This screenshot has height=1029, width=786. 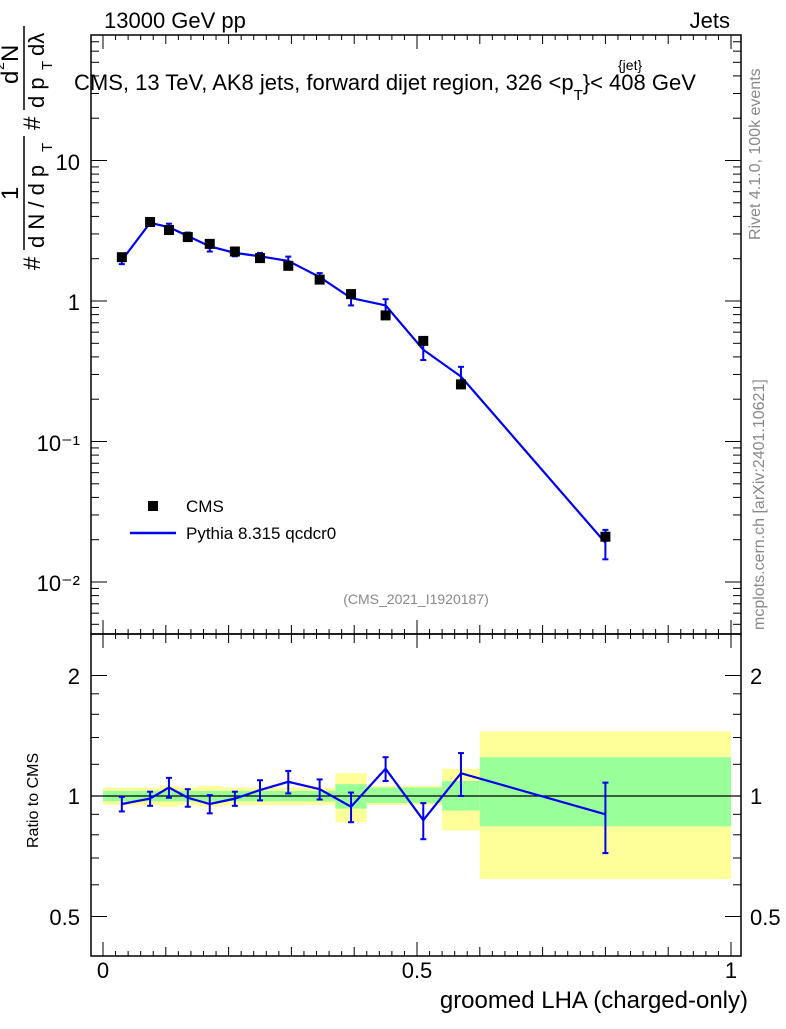 What do you see at coordinates (74, 676) in the screenshot?
I see `ratio-ytick-label-2-left: 2` at bounding box center [74, 676].